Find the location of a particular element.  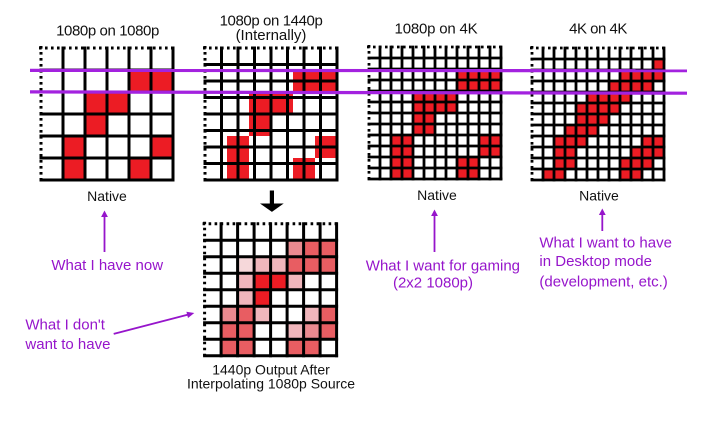

svg-text: in Desktop mode is located at coordinates (595, 261).